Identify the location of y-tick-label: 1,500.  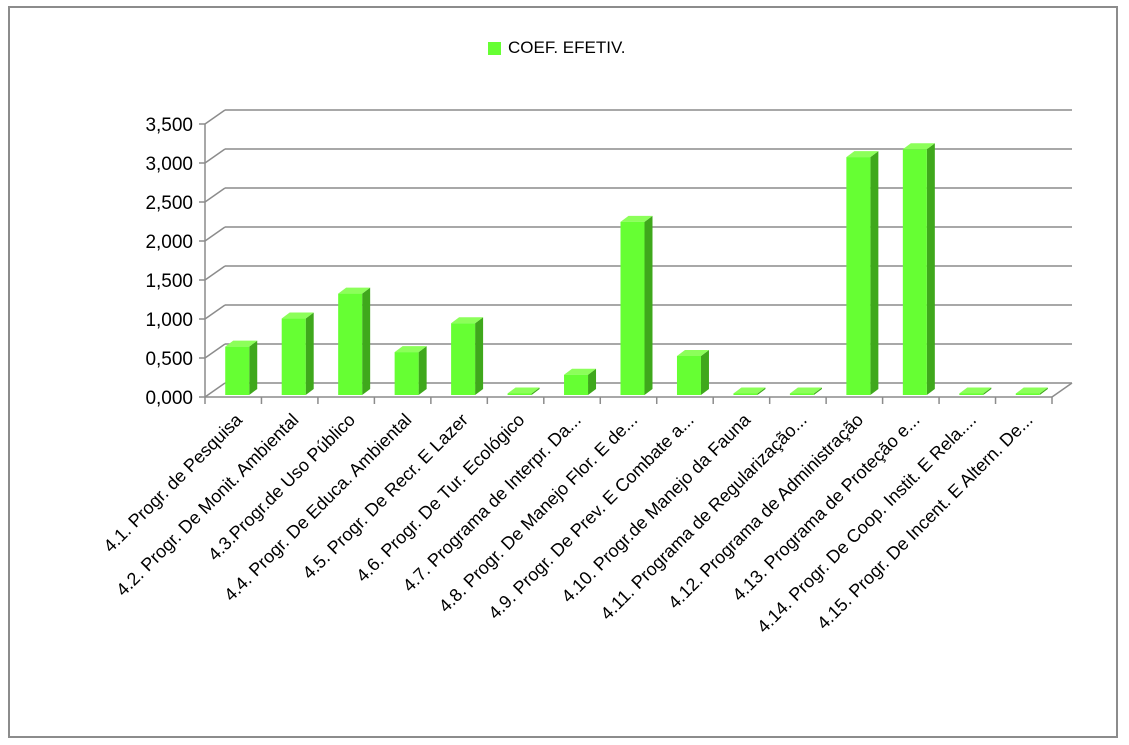
(169, 281).